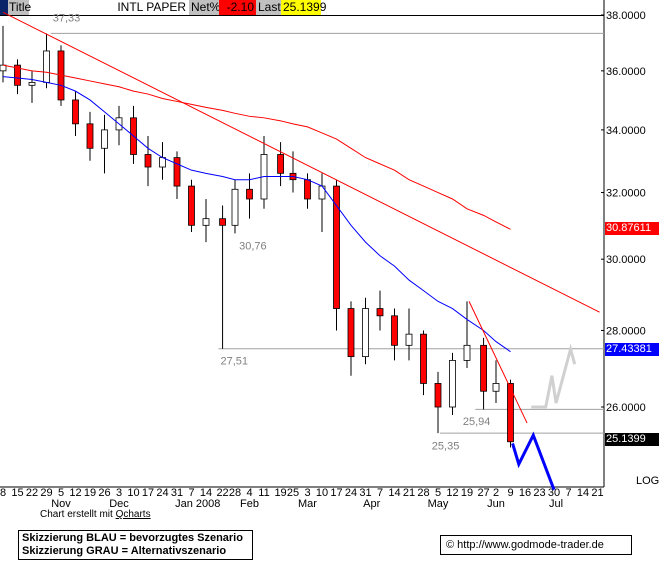  Describe the element at coordinates (539, 493) in the screenshot. I see `x-tick-label: 23` at that location.